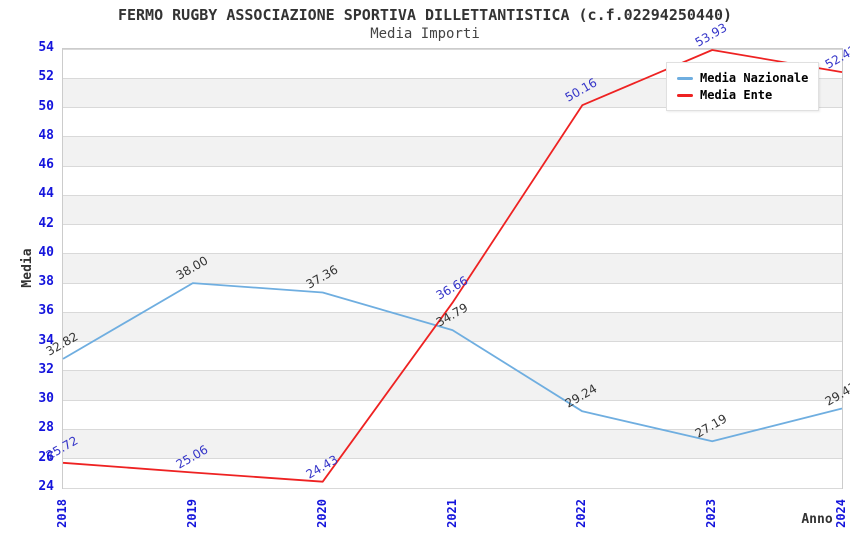  Describe the element at coordinates (46, 428) in the screenshot. I see `y-tick-label: 28` at that location.